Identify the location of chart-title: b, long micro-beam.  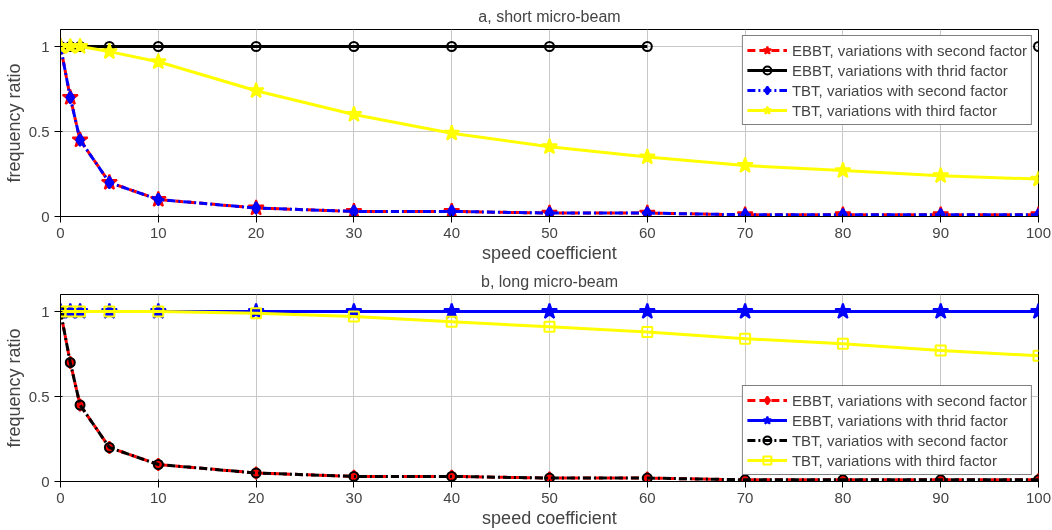
(549, 281).